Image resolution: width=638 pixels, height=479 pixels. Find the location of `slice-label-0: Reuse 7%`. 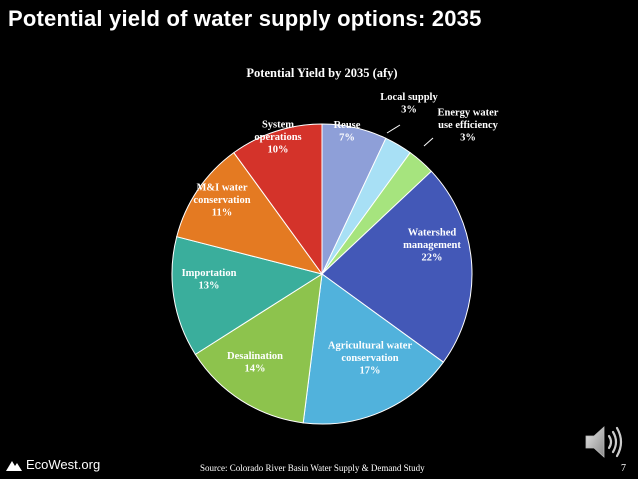

slice-label-0: Reuse 7% is located at coordinates (347, 132).